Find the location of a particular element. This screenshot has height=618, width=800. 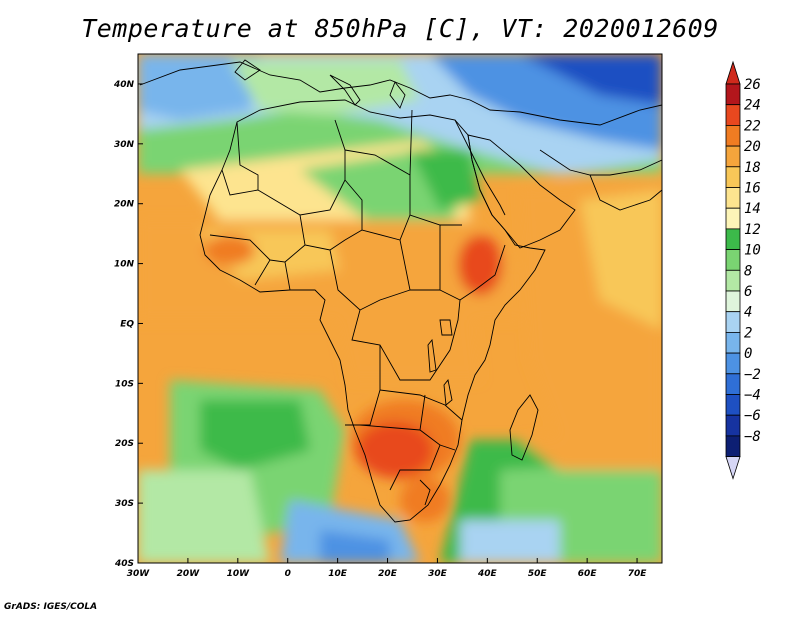

x-tick-label: 40E is located at coordinates (487, 574).